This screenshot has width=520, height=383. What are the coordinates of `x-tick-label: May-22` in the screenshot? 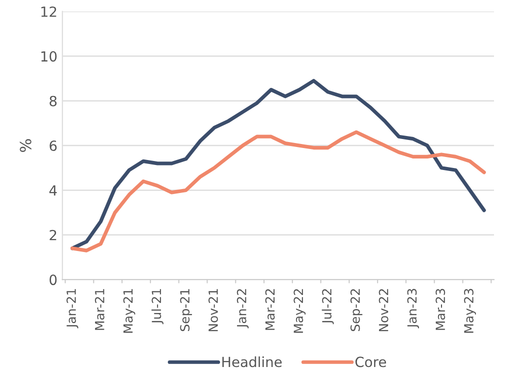 It's located at (300, 311).